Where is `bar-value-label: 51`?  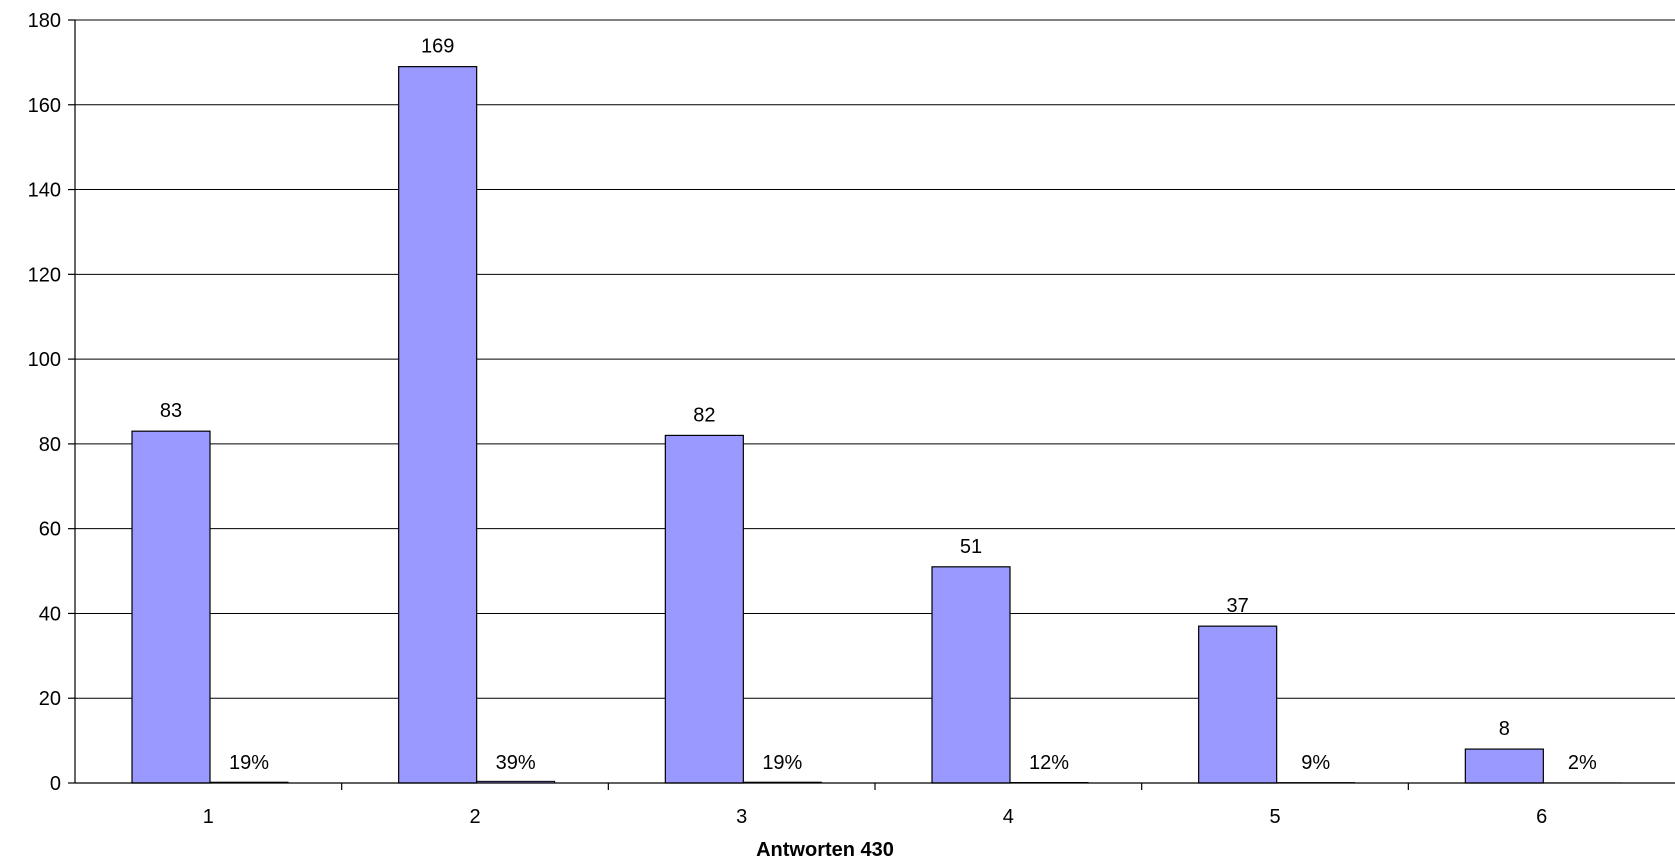 bar-value-label: 51 is located at coordinates (971, 547).